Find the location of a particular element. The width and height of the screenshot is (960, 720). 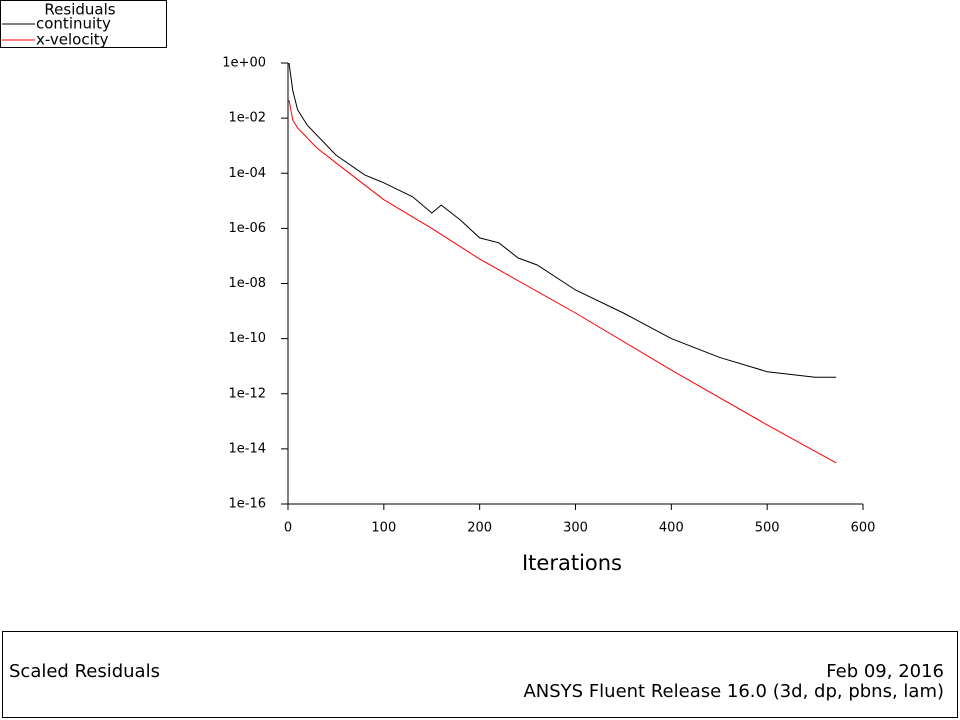

y-tick-label: 1e-04 is located at coordinates (247, 173).